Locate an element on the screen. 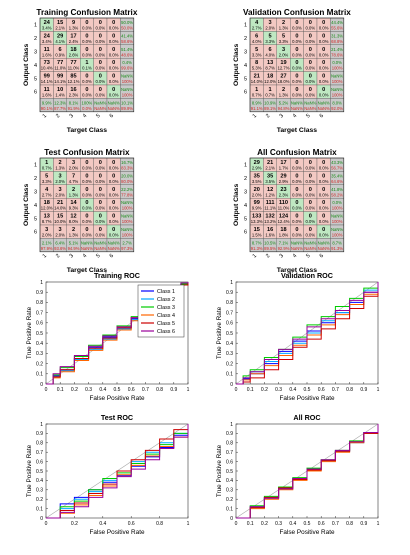 The width and height of the screenshot is (410, 555). roc-title: Test ROC is located at coordinates (117, 417).